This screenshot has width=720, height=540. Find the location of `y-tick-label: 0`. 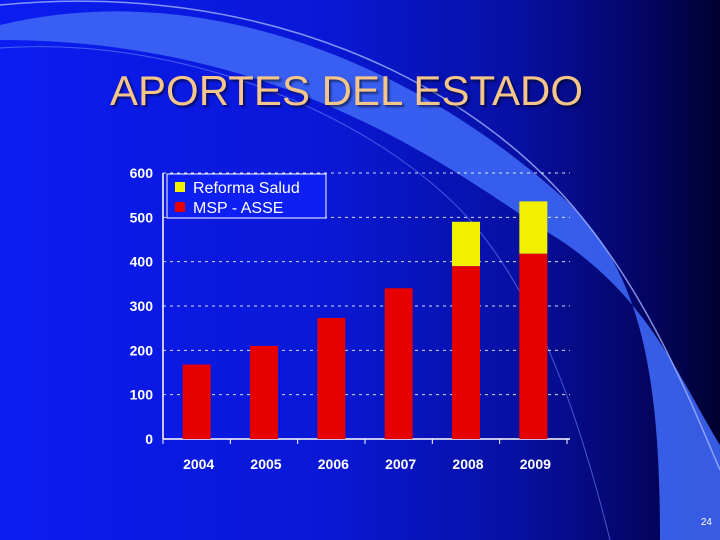

y-tick-label: 0 is located at coordinates (149, 439).